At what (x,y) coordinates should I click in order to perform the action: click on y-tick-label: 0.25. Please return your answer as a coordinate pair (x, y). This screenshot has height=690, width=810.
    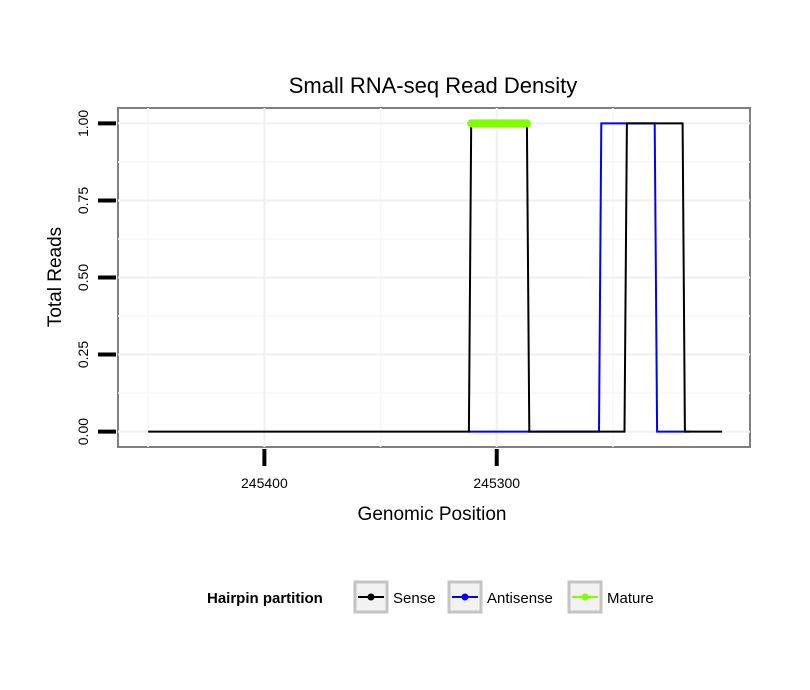
    Looking at the image, I should click on (83, 354).